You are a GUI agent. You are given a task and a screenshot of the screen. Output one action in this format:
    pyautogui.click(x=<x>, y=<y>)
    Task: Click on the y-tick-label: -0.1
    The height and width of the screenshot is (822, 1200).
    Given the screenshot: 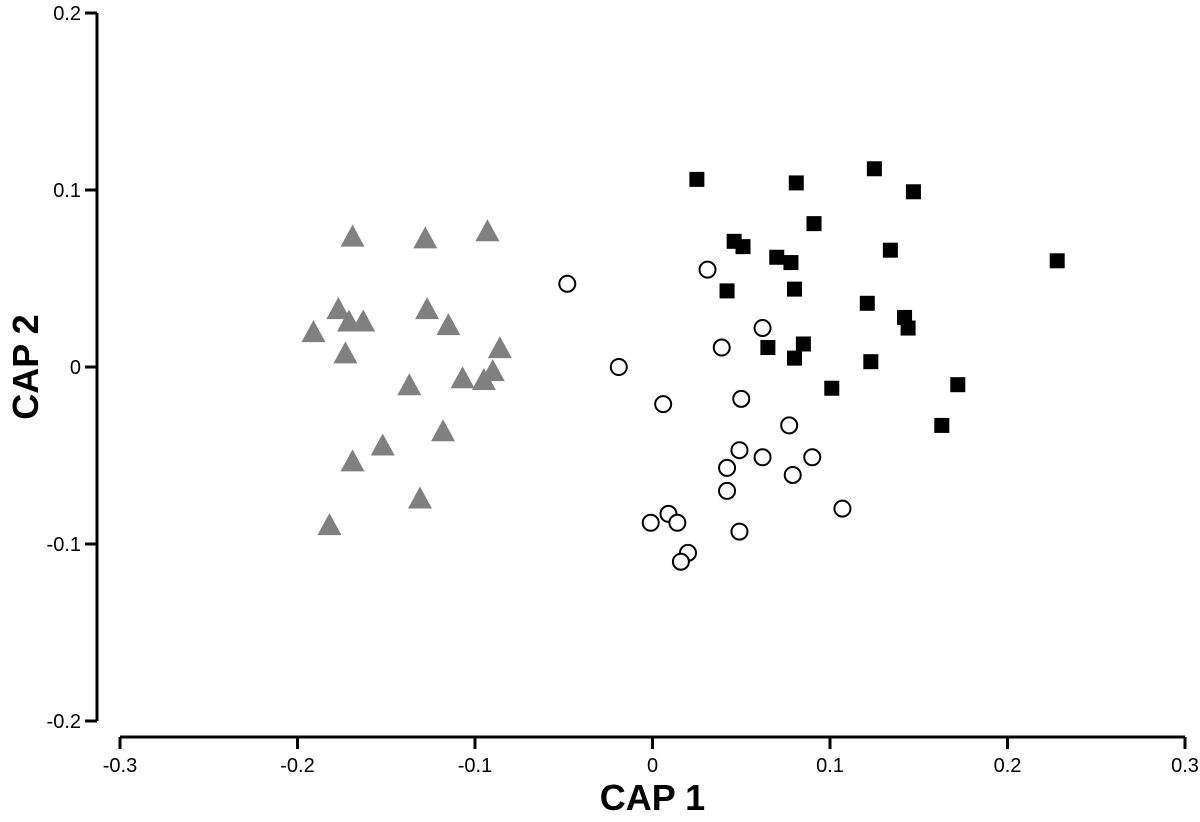 What is the action you would take?
    pyautogui.click(x=64, y=545)
    